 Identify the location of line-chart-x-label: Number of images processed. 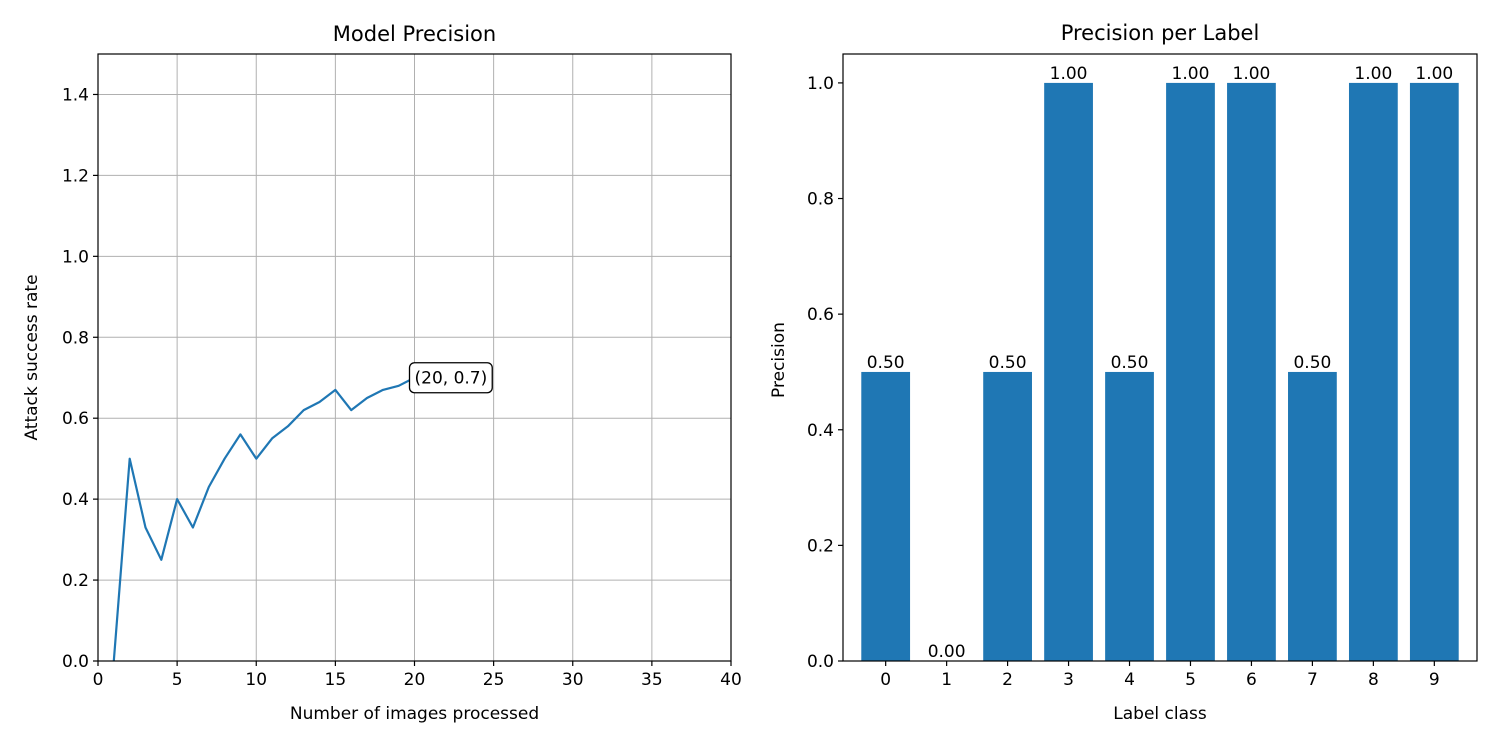
(414, 714).